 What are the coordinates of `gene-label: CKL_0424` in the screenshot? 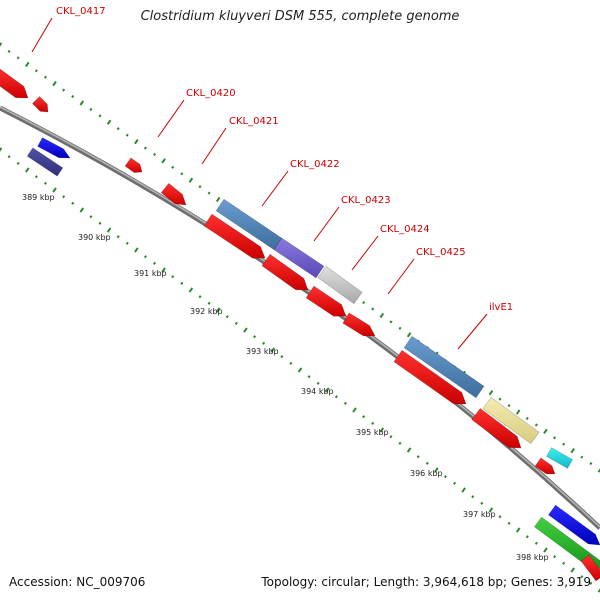 It's located at (405, 229).